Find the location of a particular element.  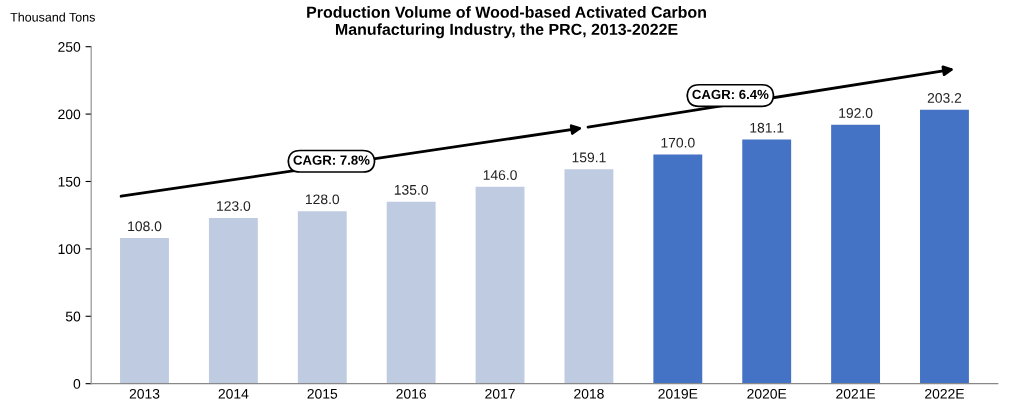

data-label: 128.0 is located at coordinates (322, 199).